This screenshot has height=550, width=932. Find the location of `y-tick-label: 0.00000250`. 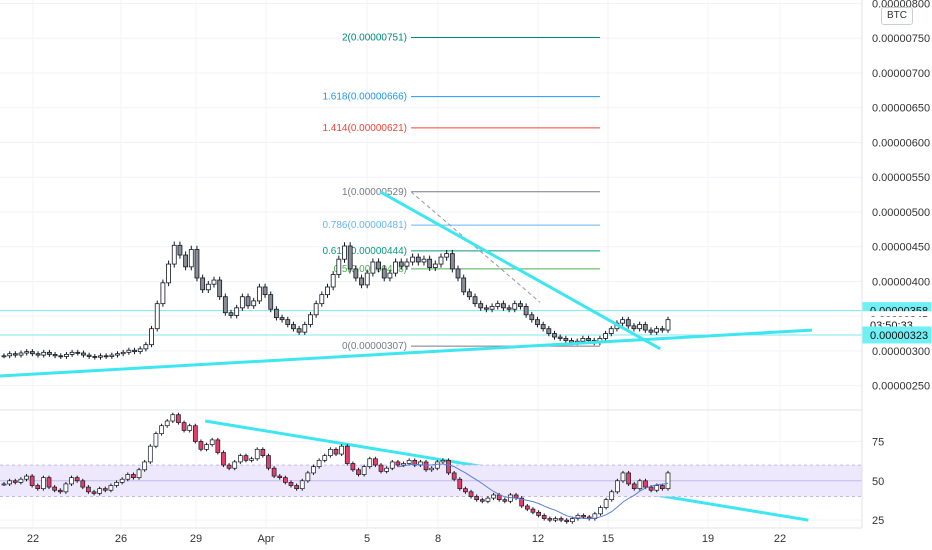

y-tick-label: 0.00000250 is located at coordinates (901, 387).